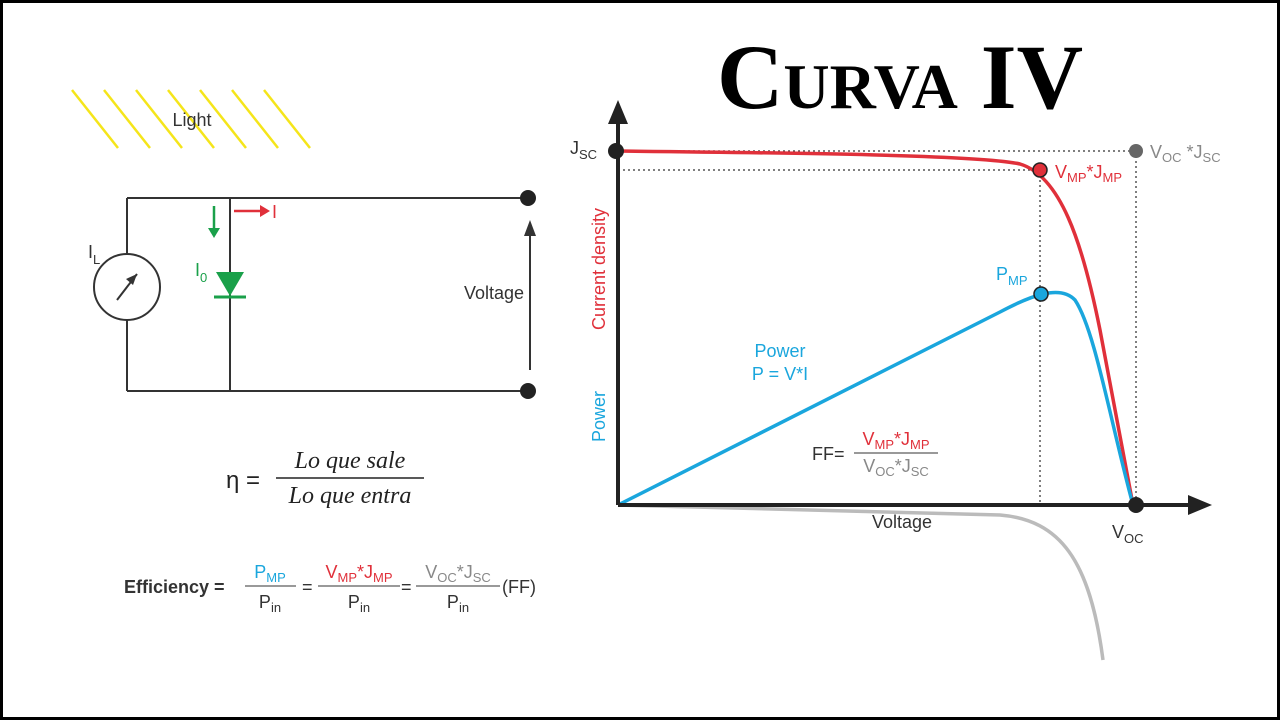 The image size is (1280, 720). What do you see at coordinates (861, 582) in the screenshot?
I see `dark-curve` at bounding box center [861, 582].